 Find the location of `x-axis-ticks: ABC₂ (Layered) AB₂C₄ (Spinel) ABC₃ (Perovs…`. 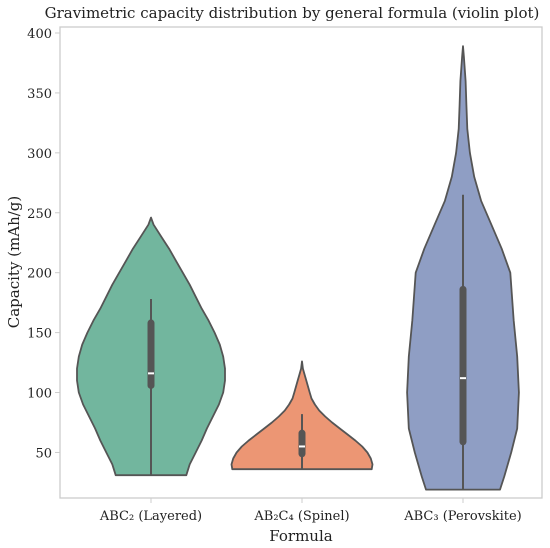

x-axis-ticks: ABC₂ (Layered) AB₂C₄ (Spinel) ABC₃ (Perovs… is located at coordinates (310, 511).